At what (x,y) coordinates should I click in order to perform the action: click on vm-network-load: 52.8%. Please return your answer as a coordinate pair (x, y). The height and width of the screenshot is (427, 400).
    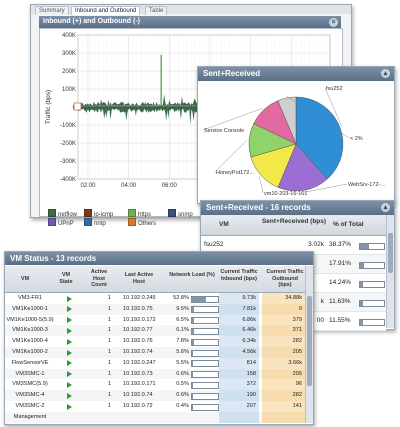
    Looking at the image, I should click on (181, 298).